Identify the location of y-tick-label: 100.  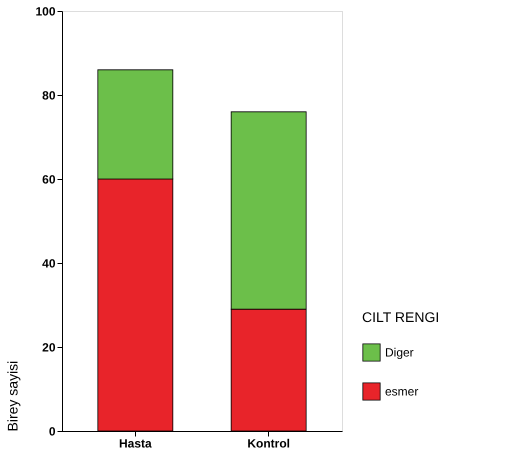
(45, 11).